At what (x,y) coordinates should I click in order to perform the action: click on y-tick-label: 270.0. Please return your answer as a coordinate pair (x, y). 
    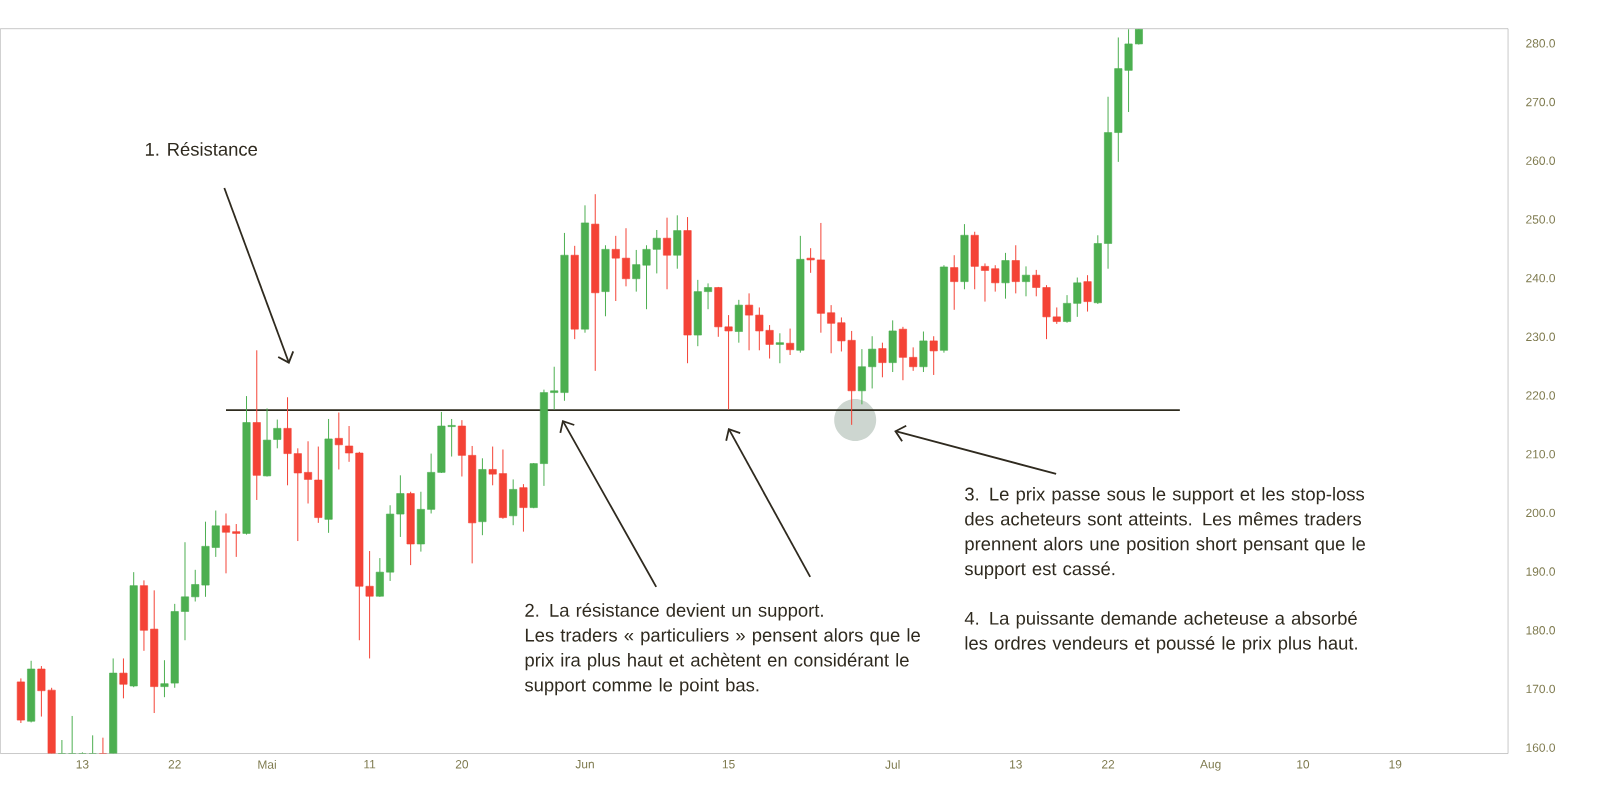
    Looking at the image, I should click on (1541, 102).